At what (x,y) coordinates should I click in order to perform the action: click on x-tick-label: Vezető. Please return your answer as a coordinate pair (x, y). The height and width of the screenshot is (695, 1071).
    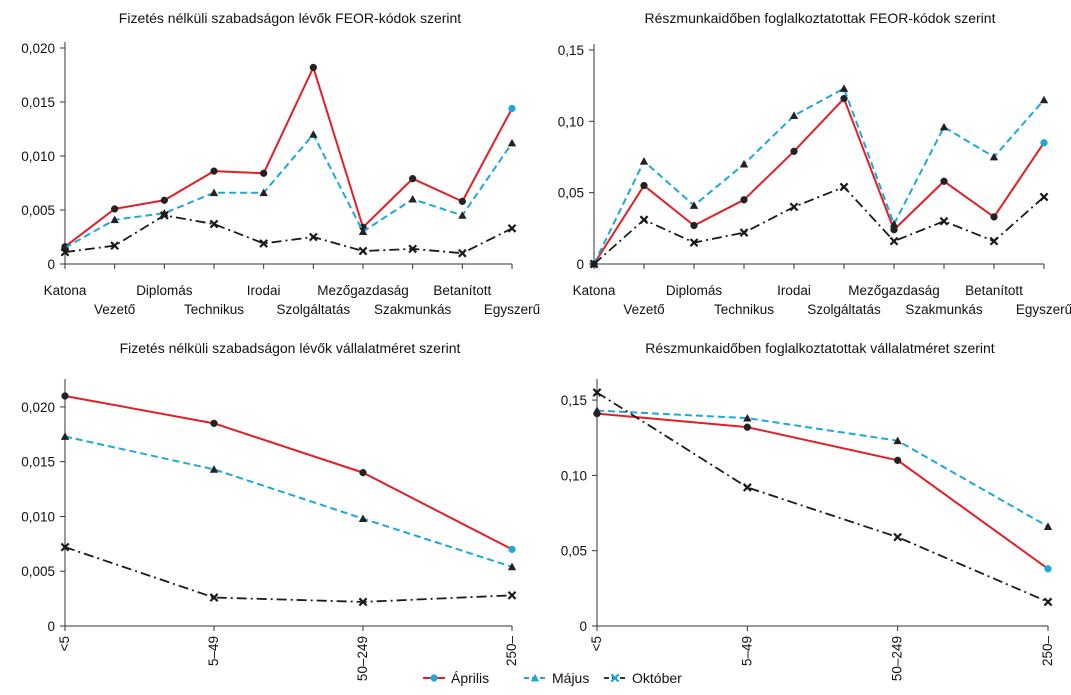
    Looking at the image, I should click on (114, 309).